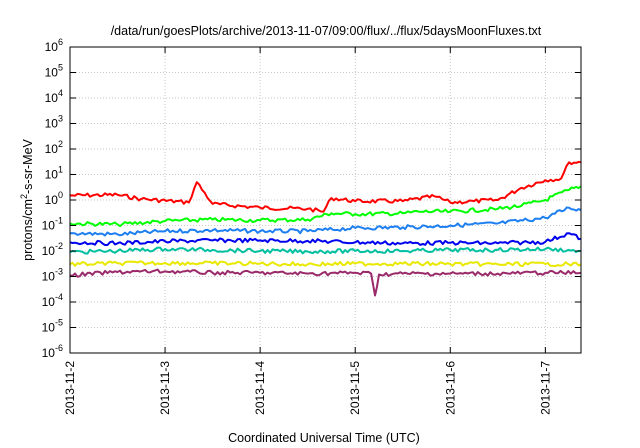 The height and width of the screenshot is (448, 640). I want to click on y-tick-label: 10⁵, so click(54, 71).